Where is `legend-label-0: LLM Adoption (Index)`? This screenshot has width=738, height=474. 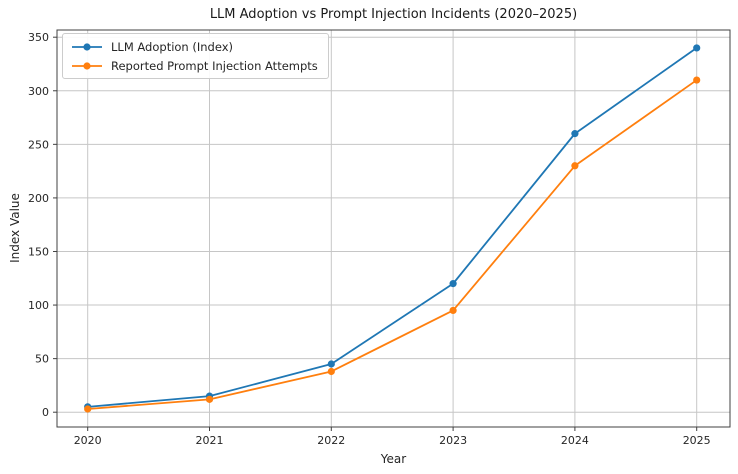 legend-label-0: LLM Adoption (Index) is located at coordinates (172, 46).